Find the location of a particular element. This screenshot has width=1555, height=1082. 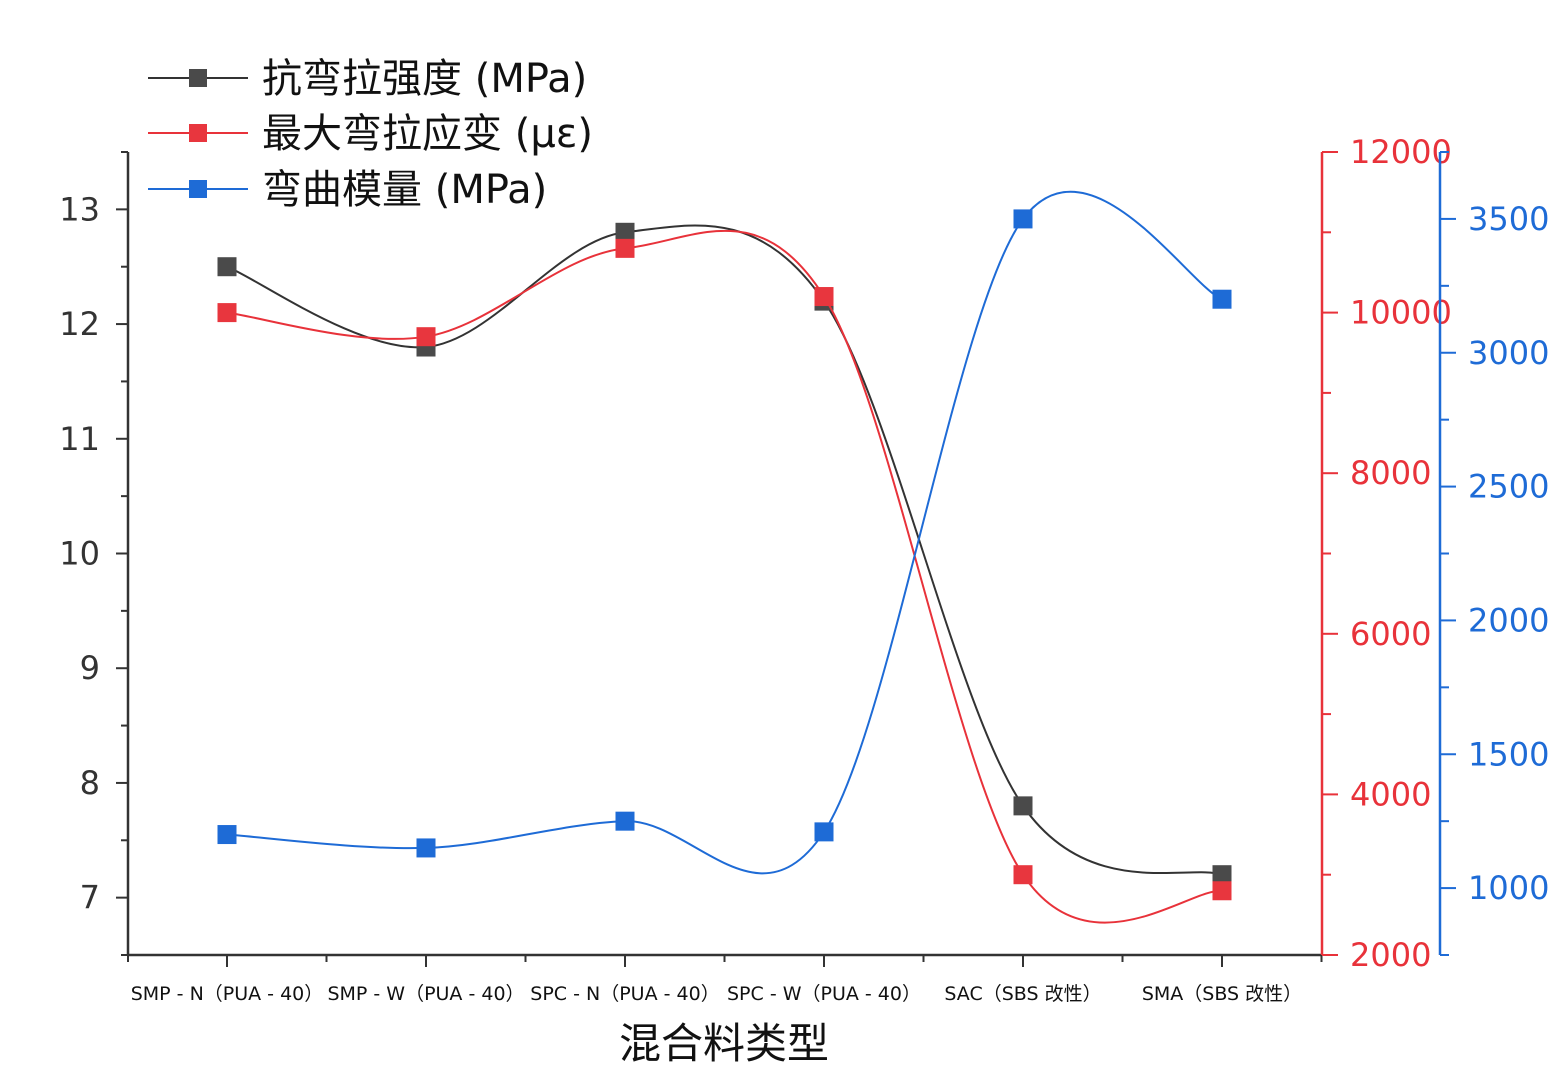

right-axis-modulus-tick-label: 2000 is located at coordinates (1508, 620).